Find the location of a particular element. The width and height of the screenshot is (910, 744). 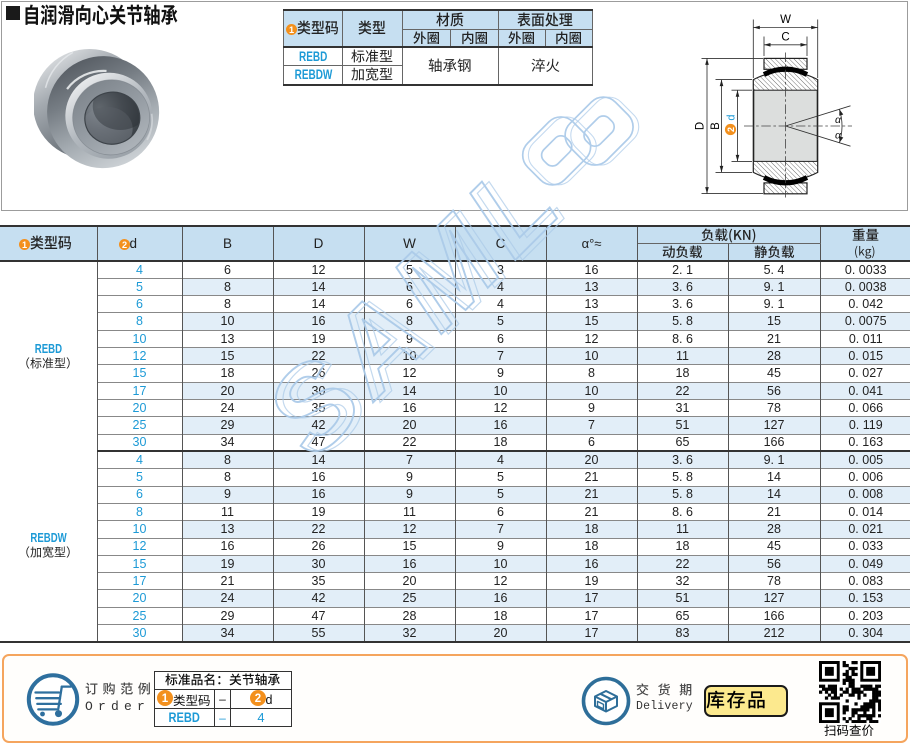

svg-text: W is located at coordinates (785, 20).